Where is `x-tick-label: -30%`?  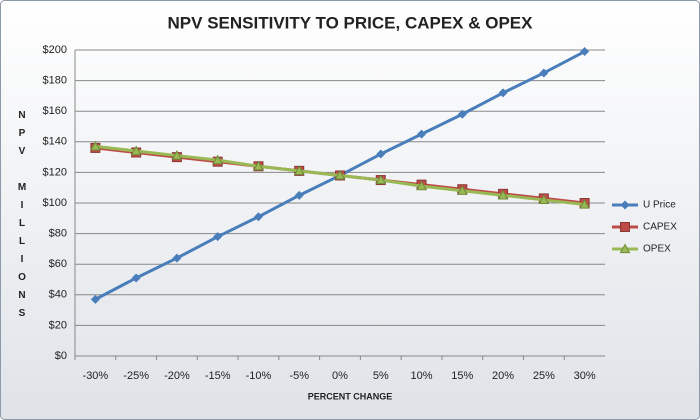 x-tick-label: -30% is located at coordinates (96, 376).